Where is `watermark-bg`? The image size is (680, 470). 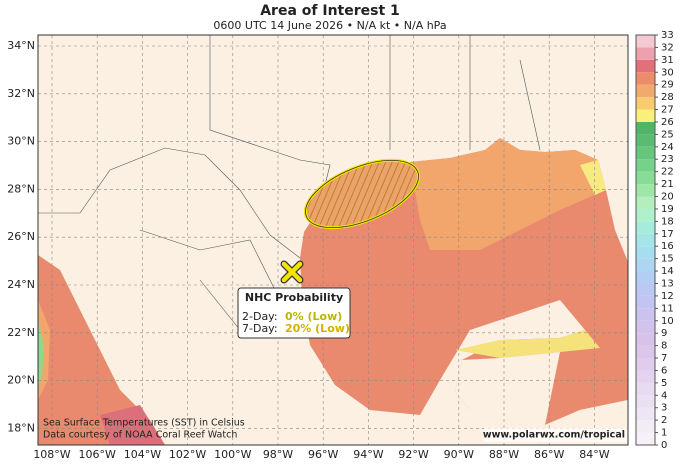
watermark-bg is located at coordinates (556, 435).